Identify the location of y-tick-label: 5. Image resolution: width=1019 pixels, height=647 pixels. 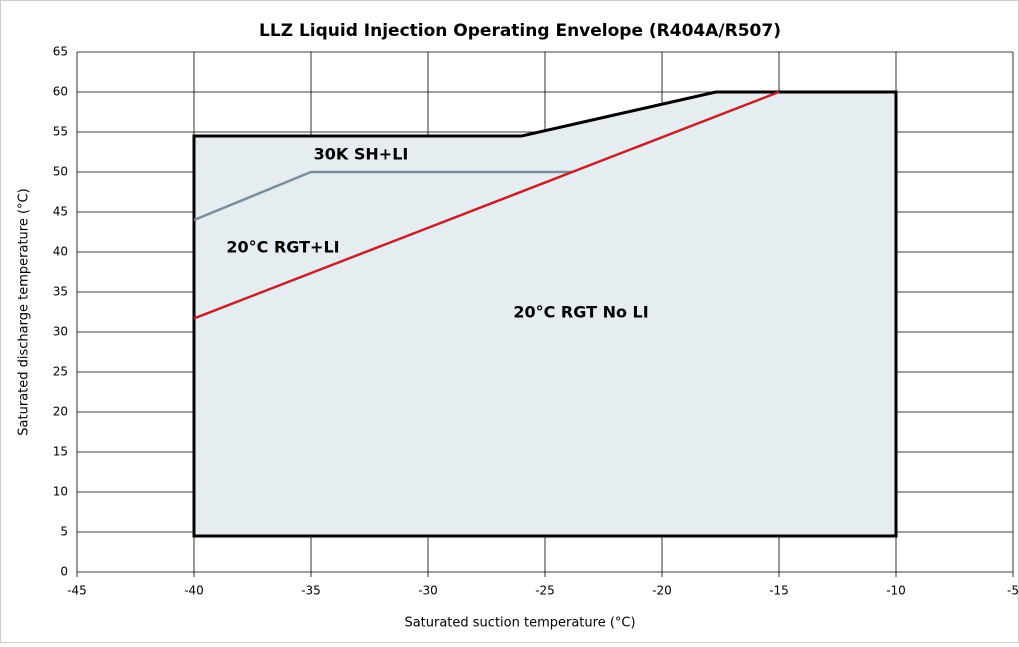
(64, 532).